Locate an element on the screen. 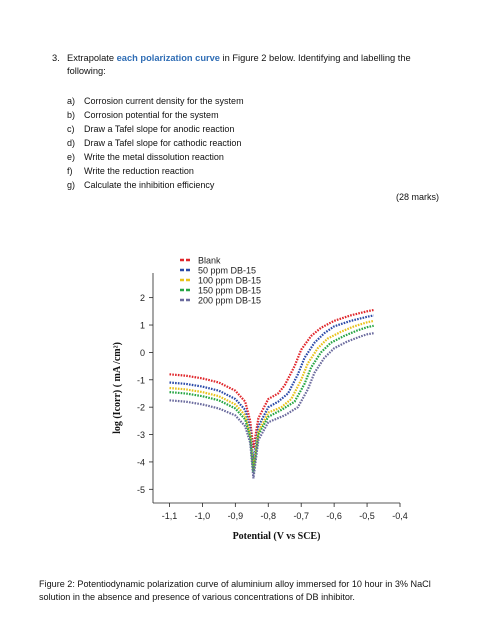  list-item: b) Corrosion potential for the system is located at coordinates (143, 115).